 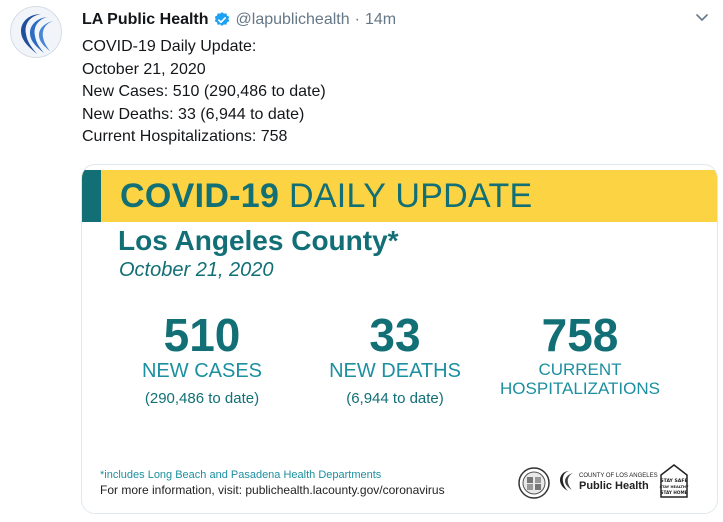 What do you see at coordinates (185, 136) in the screenshot?
I see `tweet-line: Current Hospitalizations: 758` at bounding box center [185, 136].